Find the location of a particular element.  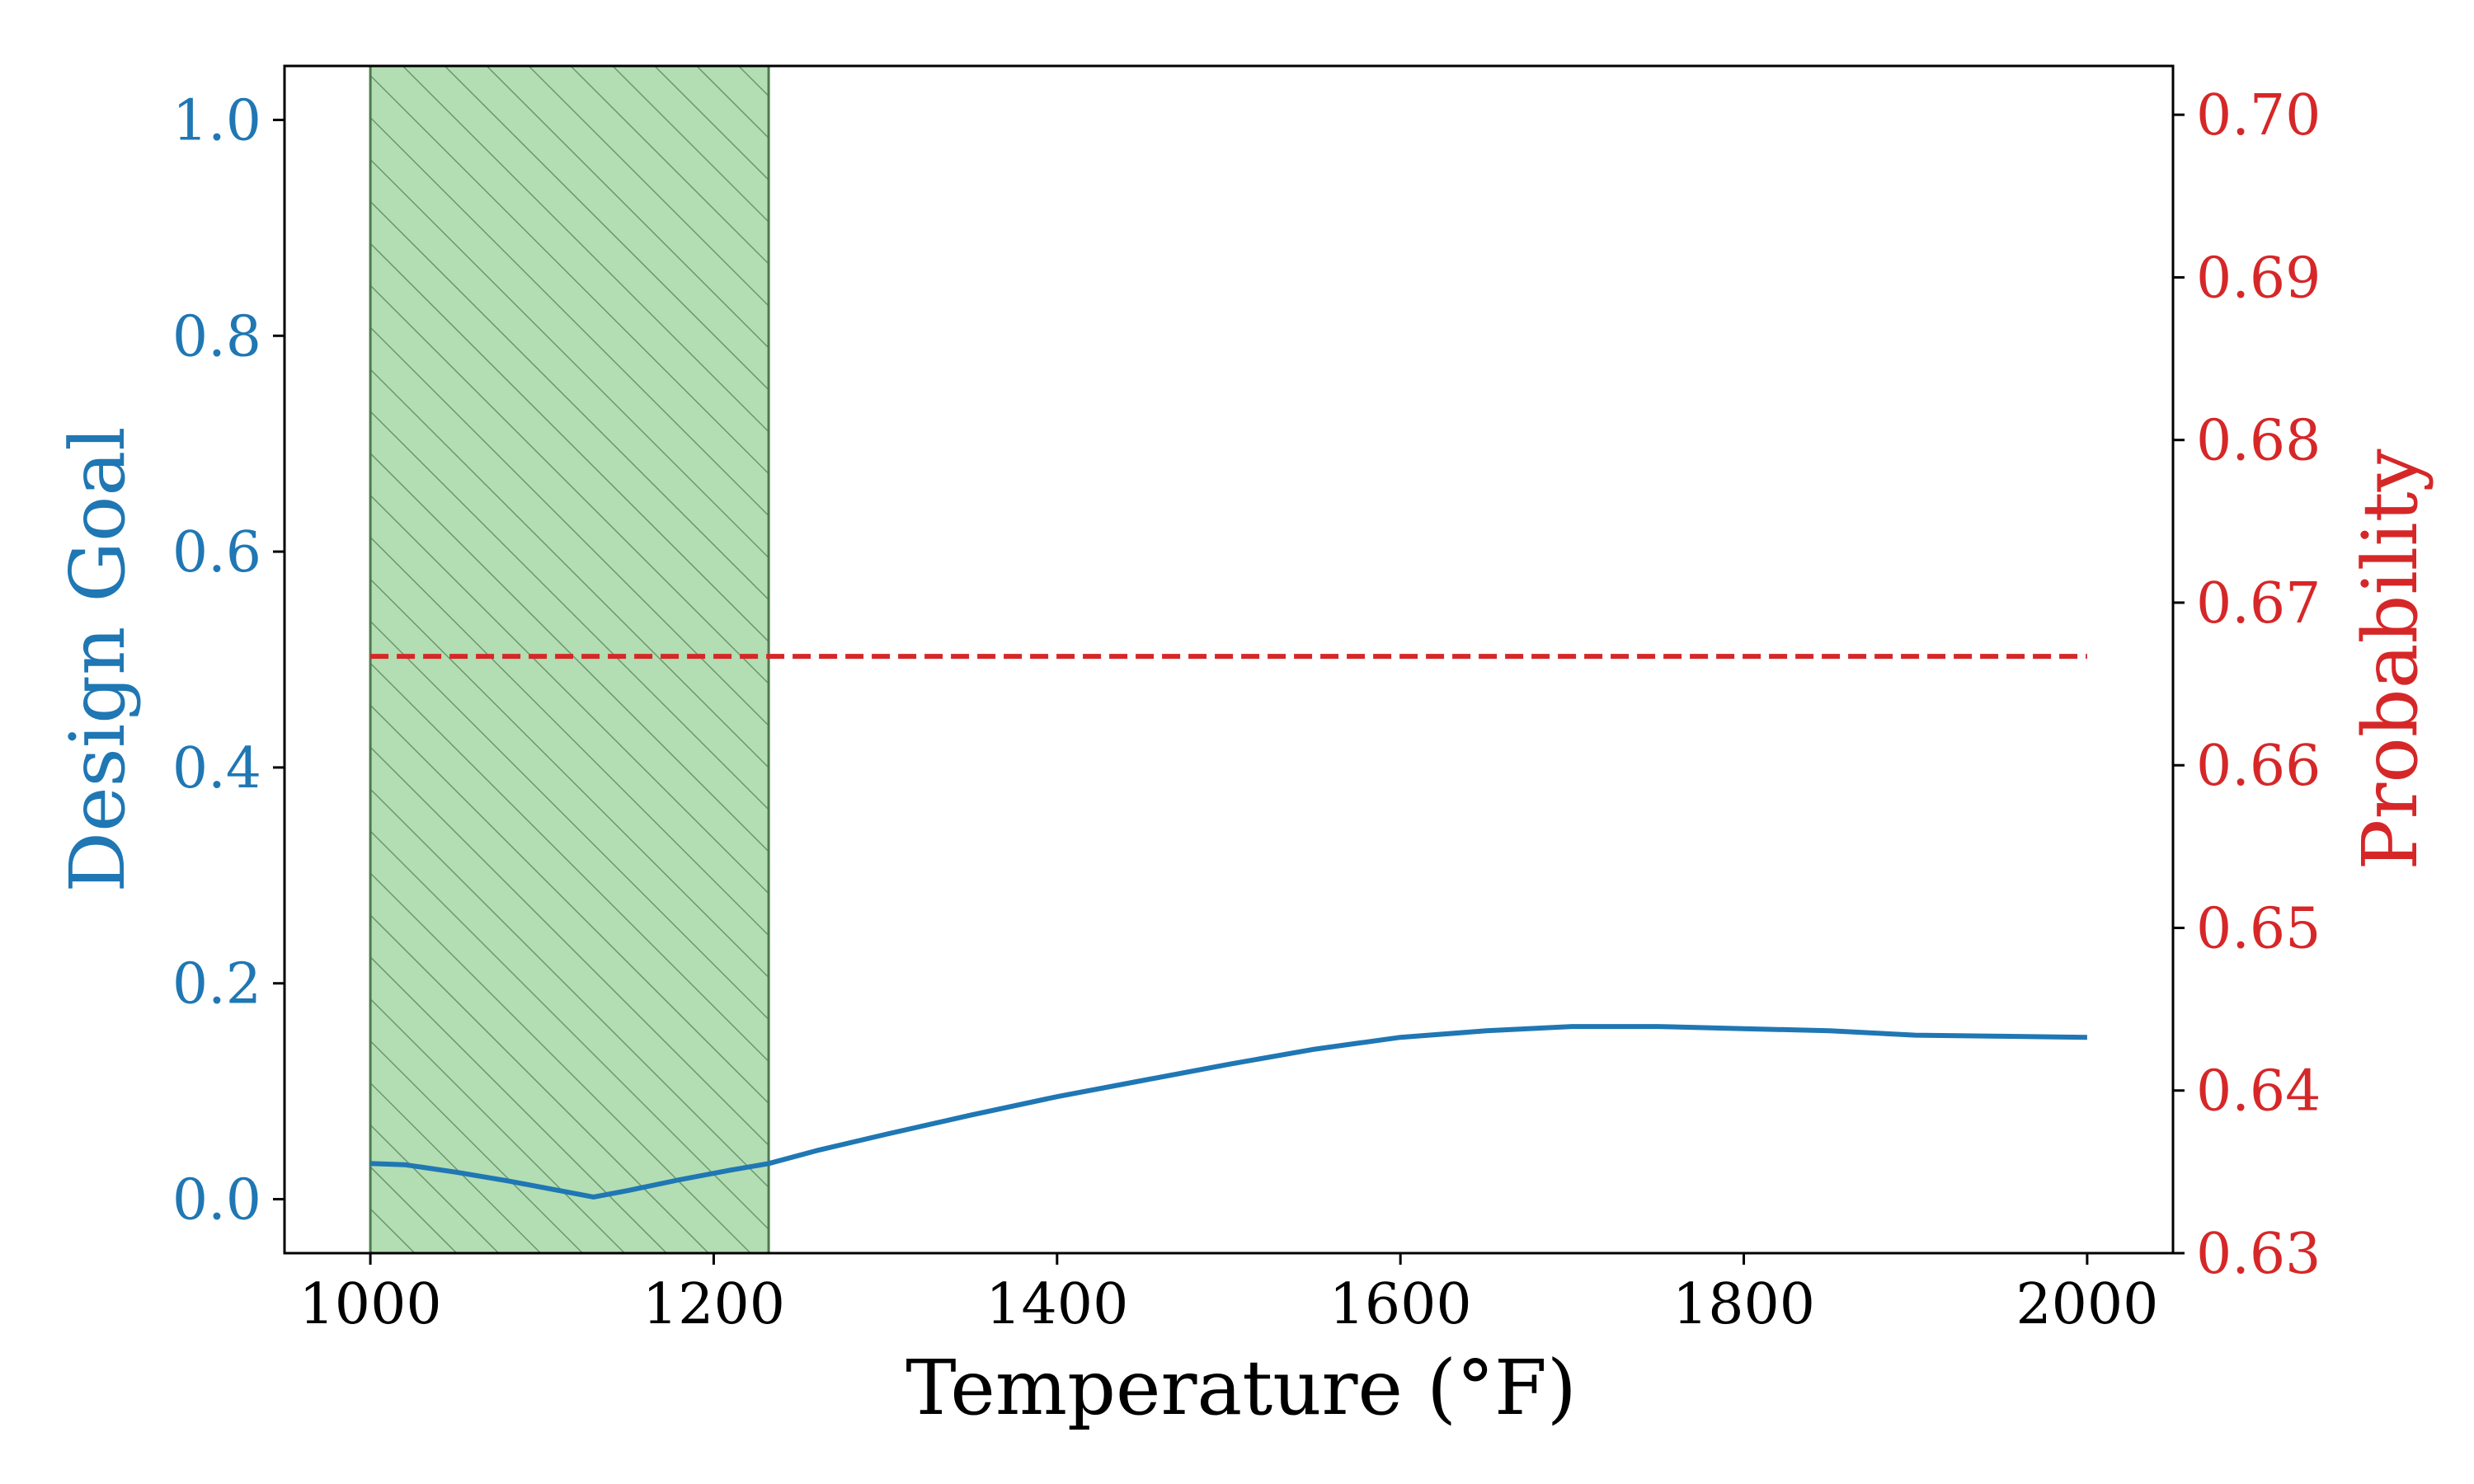

y-left-tick-label: 1.0 is located at coordinates (216, 120).